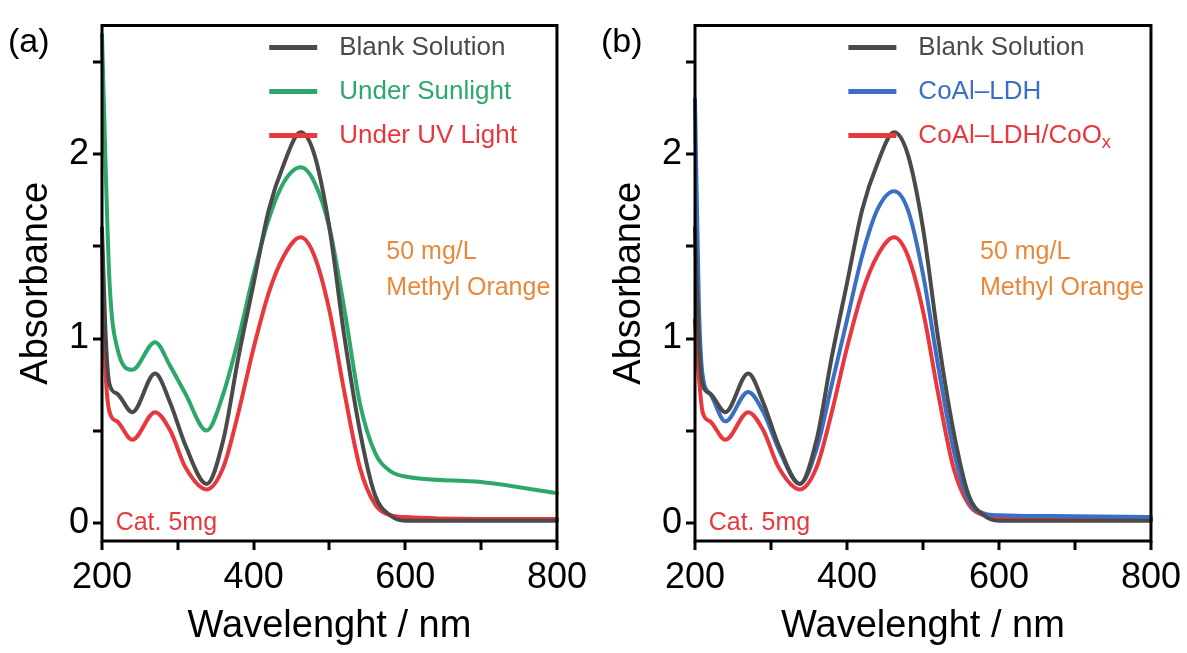 The width and height of the screenshot is (1187, 653). What do you see at coordinates (428, 133) in the screenshot?
I see `legend-label: Under UV Light` at bounding box center [428, 133].